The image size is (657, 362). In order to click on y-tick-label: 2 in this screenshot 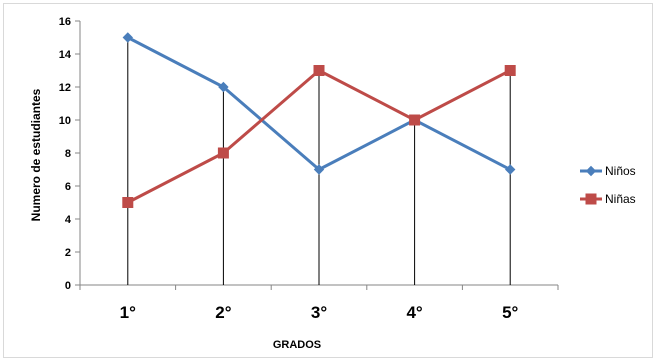, I will do `click(68, 253)`.